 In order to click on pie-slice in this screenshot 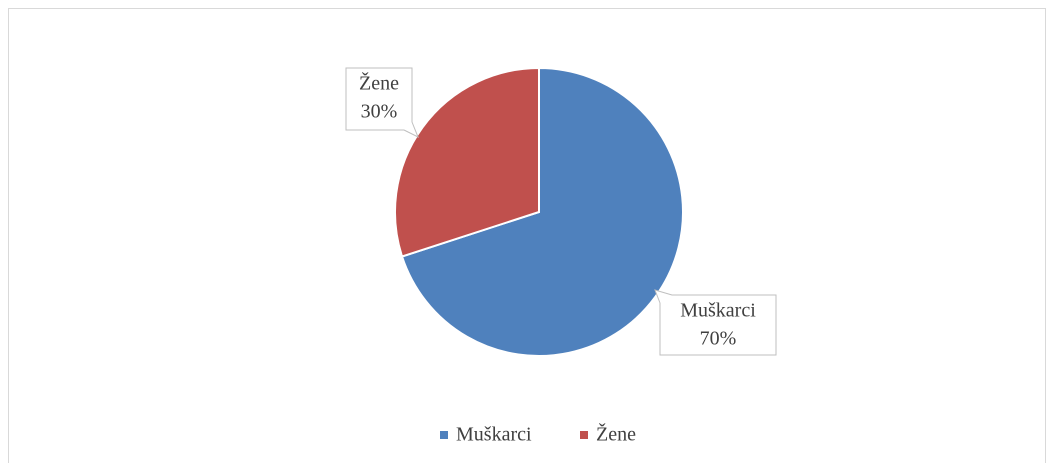, I will do `click(467, 162)`.